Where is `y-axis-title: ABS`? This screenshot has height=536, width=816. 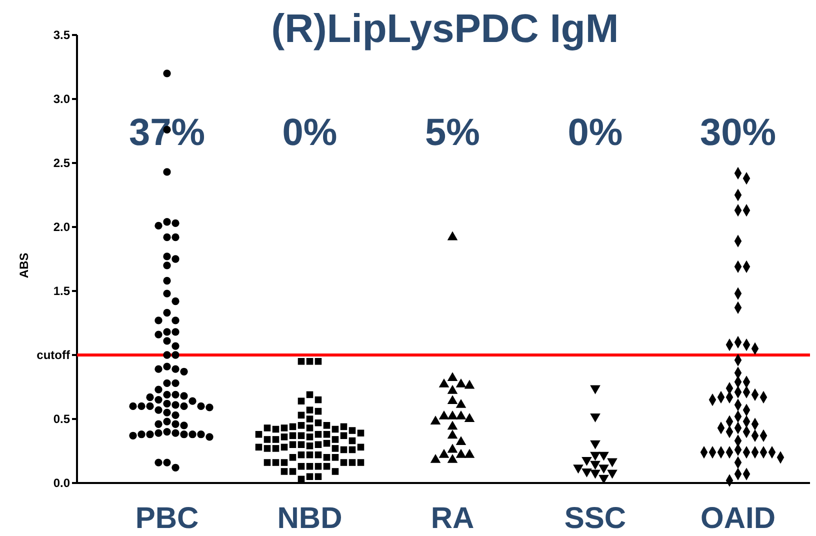
y-axis-title: ABS is located at coordinates (24, 265).